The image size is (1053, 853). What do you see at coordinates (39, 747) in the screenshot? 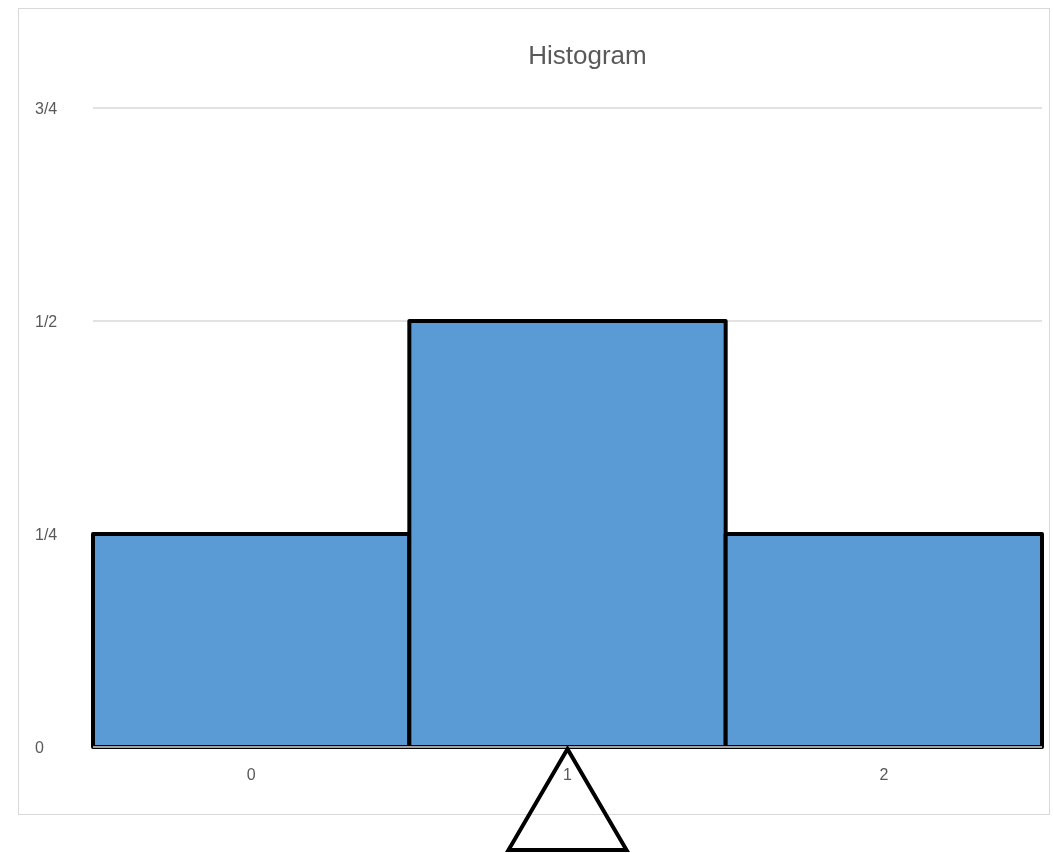
I see `y-tick-label: 0` at bounding box center [39, 747].